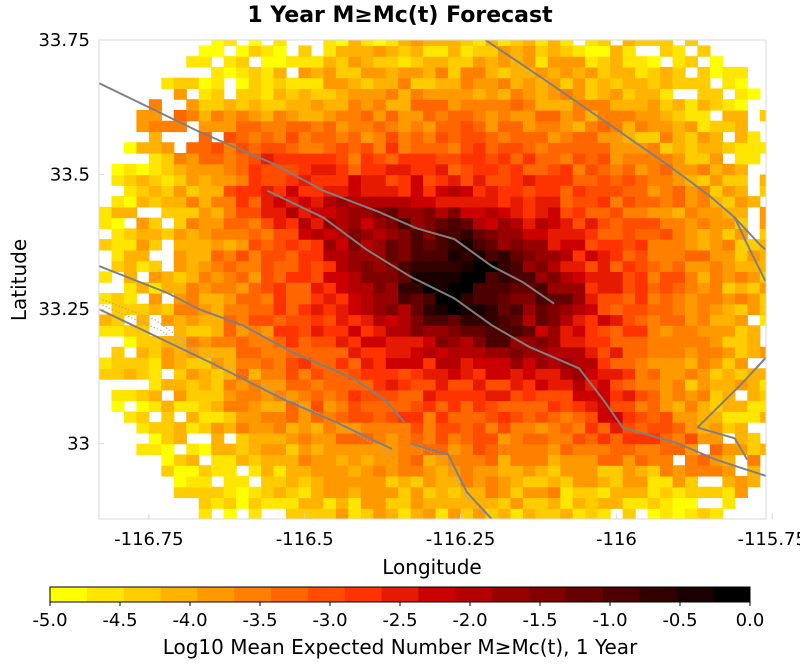  Describe the element at coordinates (246, 379) in the screenshot. I see `fault-line` at that location.